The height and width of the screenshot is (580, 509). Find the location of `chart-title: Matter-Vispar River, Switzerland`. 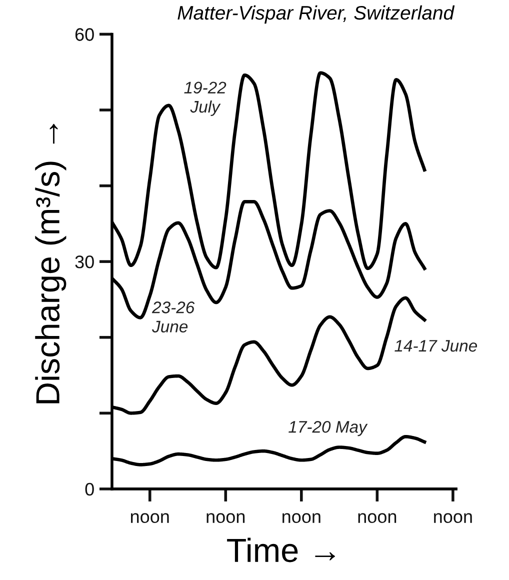

chart-title: Matter-Vispar River, Switzerland is located at coordinates (316, 14).